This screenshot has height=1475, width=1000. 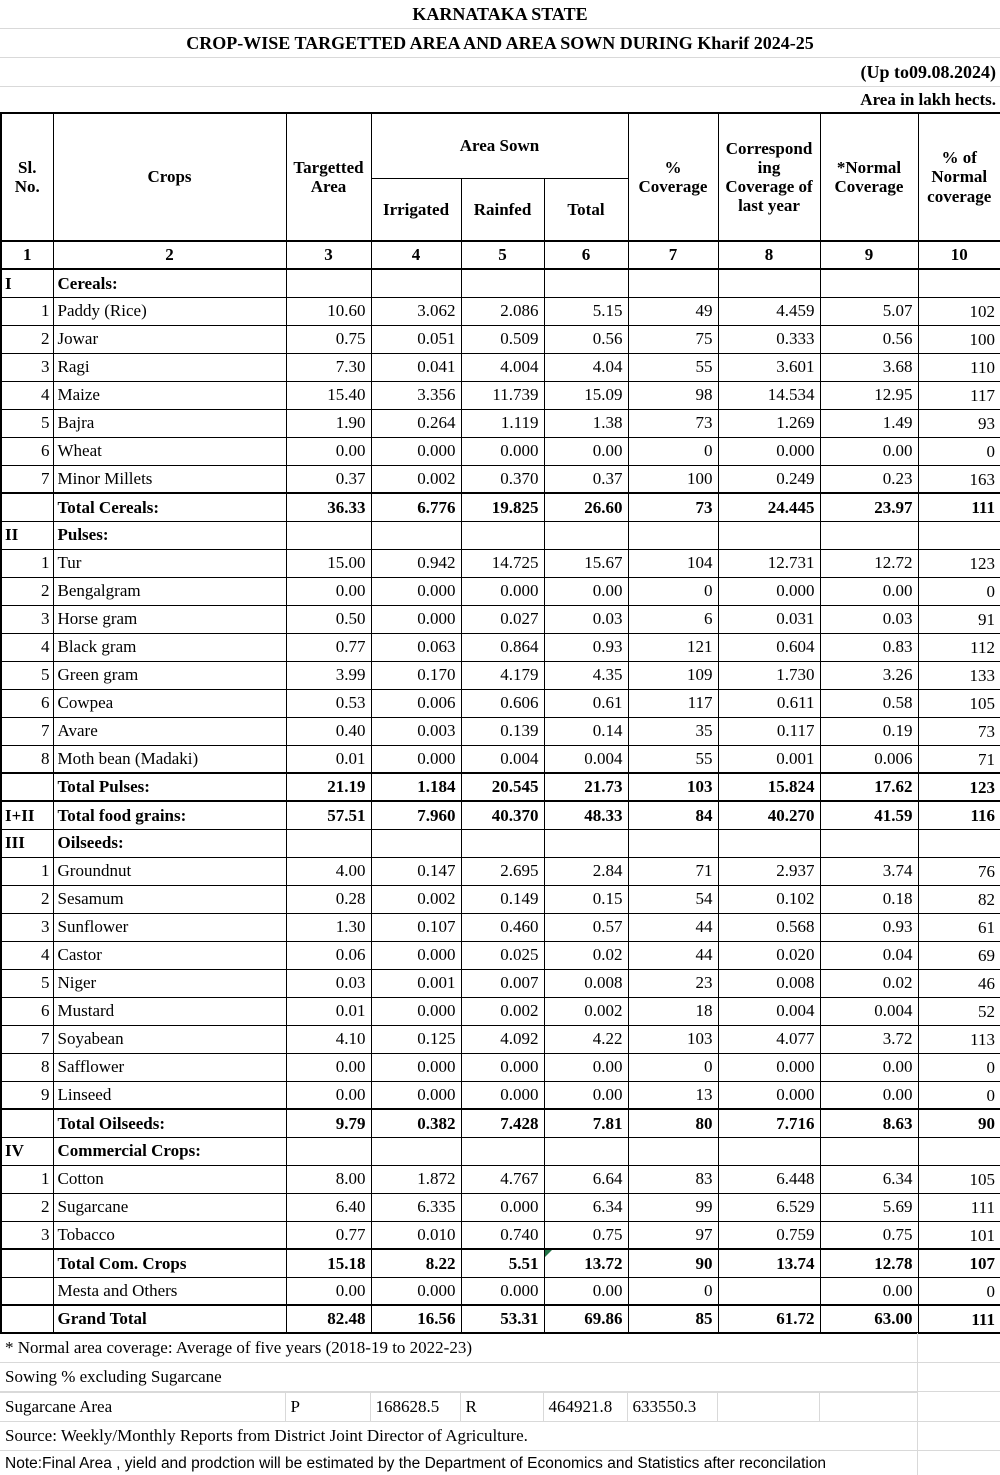 I want to click on value-cell: 2.086, so click(x=502, y=311).